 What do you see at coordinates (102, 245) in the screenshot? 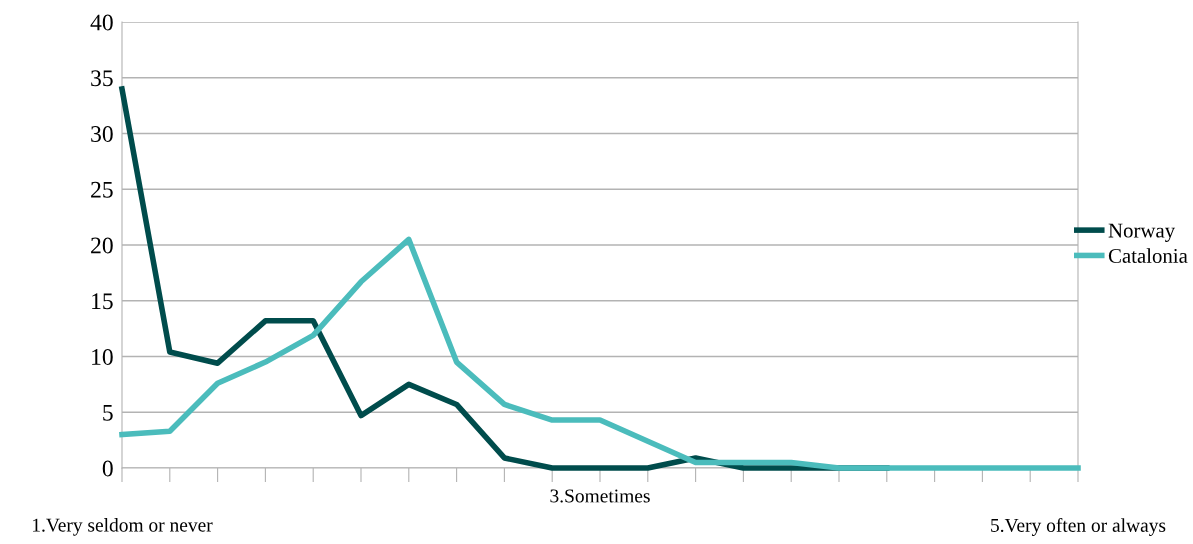
I see `y-tick-label: 20` at bounding box center [102, 245].